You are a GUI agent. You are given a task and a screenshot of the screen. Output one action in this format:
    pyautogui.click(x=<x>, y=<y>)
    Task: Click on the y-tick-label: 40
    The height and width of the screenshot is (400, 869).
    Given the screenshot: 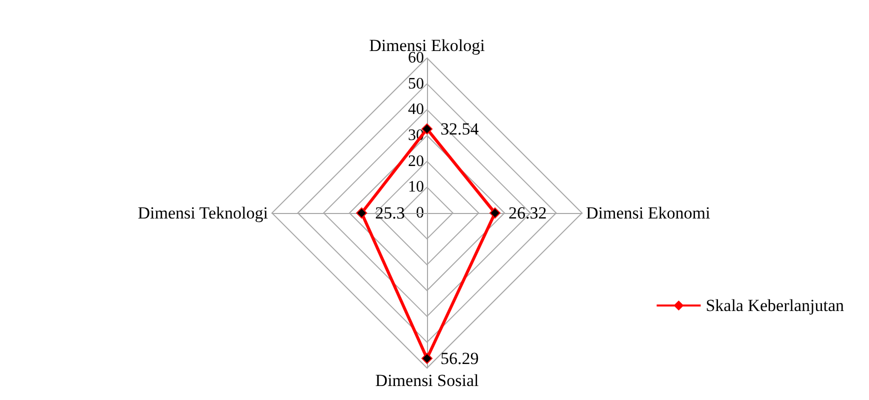 What is the action you would take?
    pyautogui.click(x=416, y=109)
    